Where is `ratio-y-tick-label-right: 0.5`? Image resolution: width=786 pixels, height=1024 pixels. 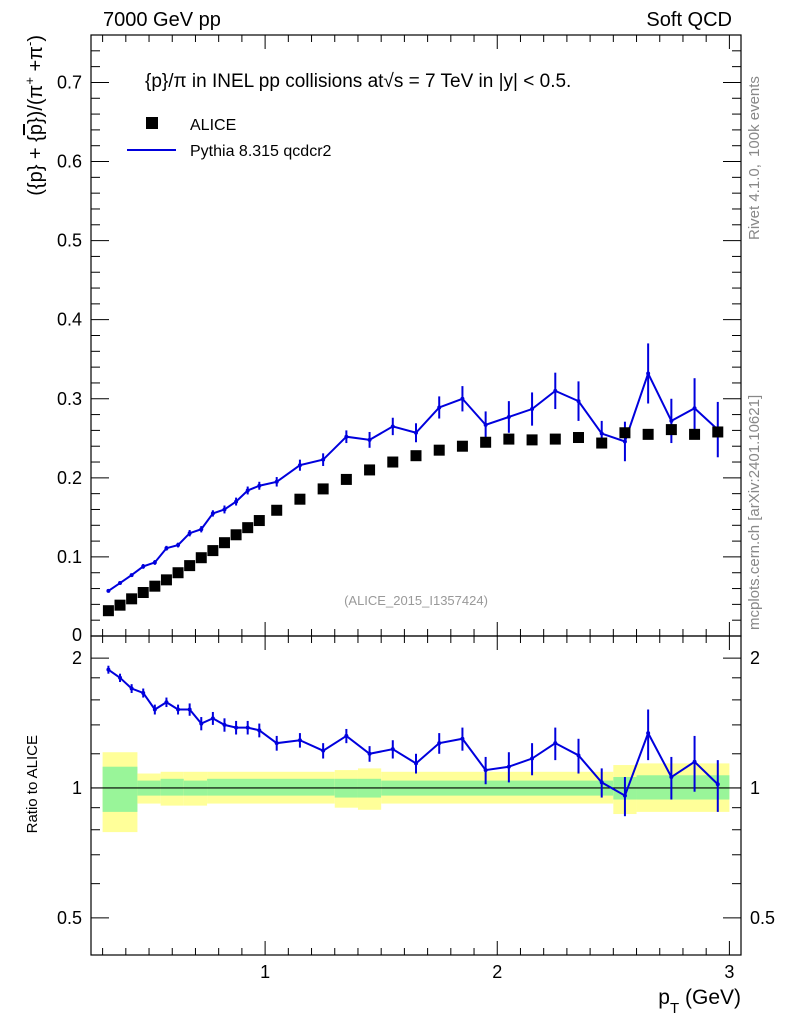 ratio-y-tick-label-right: 0.5 is located at coordinates (762, 918).